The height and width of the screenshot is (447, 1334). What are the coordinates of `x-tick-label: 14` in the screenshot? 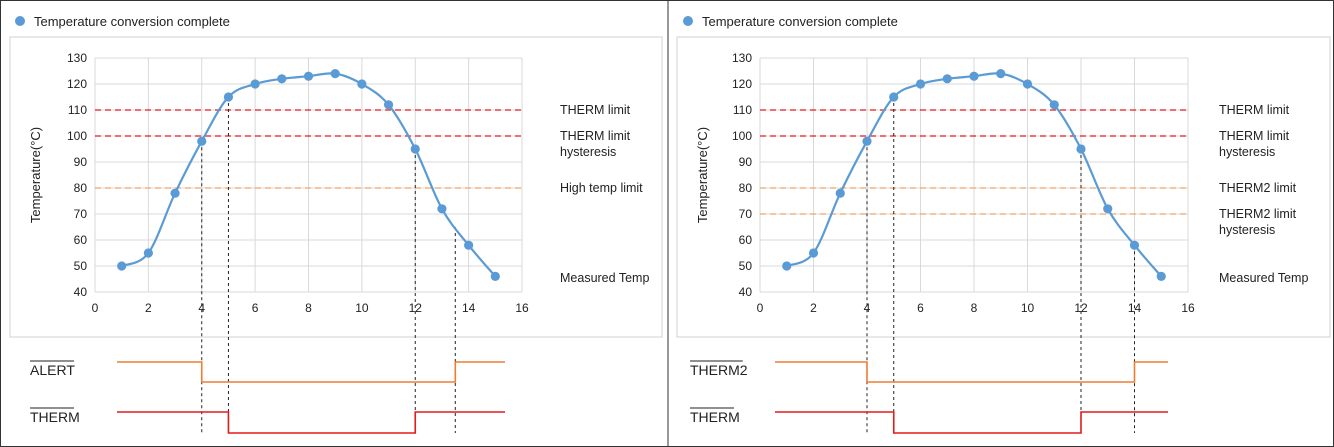 It's located at (469, 308).